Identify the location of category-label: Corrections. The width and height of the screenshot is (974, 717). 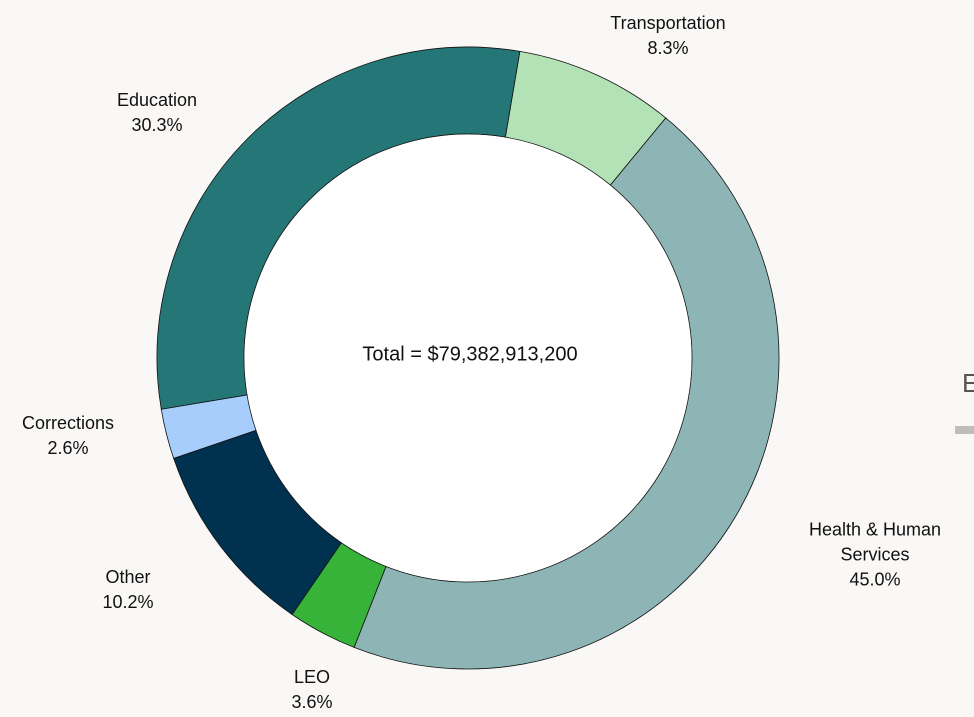
(68, 423).